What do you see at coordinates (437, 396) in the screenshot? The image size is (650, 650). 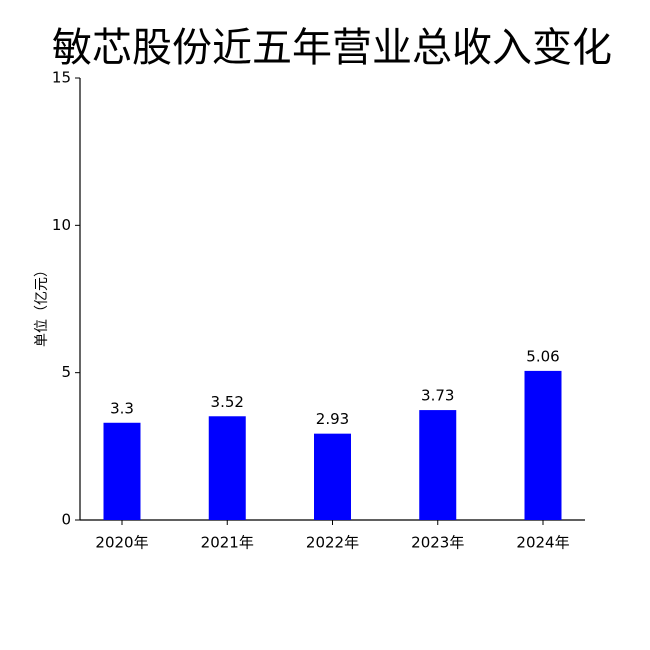 I see `data-label: 3.73` at bounding box center [437, 396].